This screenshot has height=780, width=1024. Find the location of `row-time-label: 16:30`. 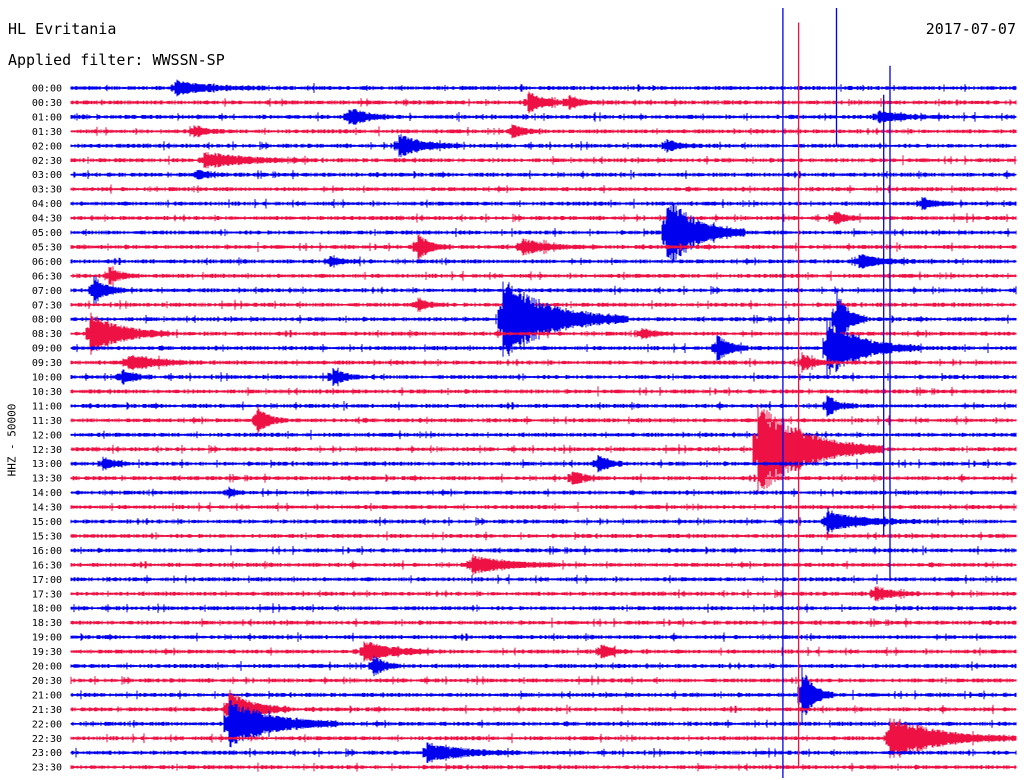

row-time-label: 16:30 is located at coordinates (47, 565).